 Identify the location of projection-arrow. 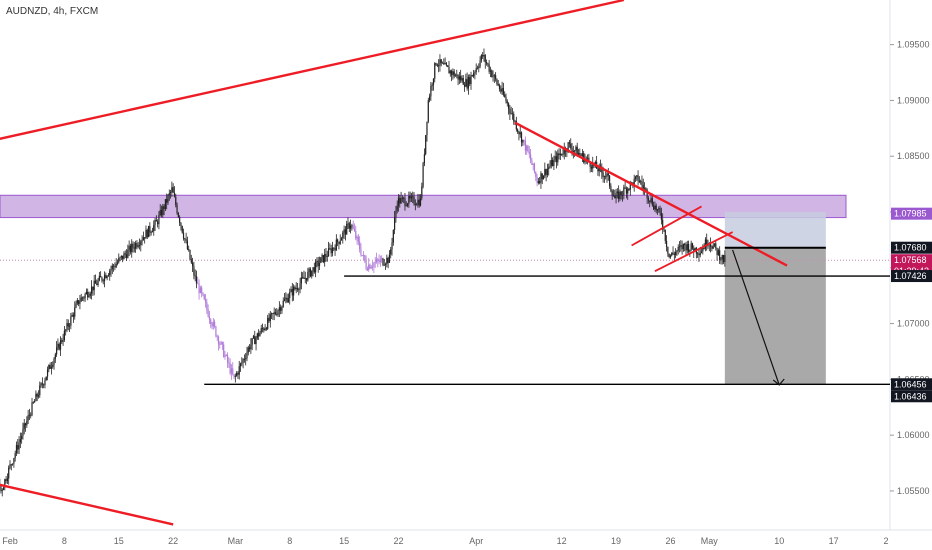
(756, 317).